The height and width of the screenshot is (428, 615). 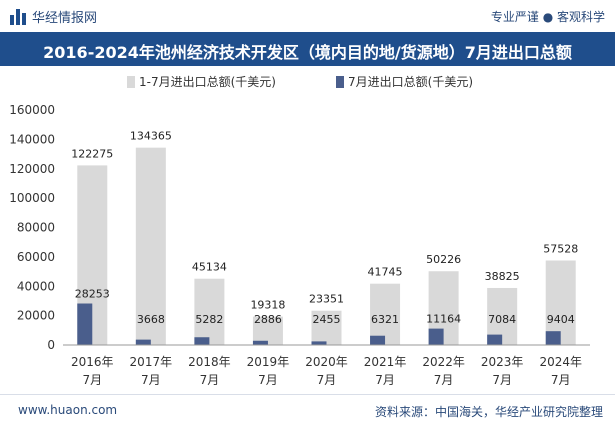 I want to click on data-label-series-1: 122275, so click(x=92, y=153).